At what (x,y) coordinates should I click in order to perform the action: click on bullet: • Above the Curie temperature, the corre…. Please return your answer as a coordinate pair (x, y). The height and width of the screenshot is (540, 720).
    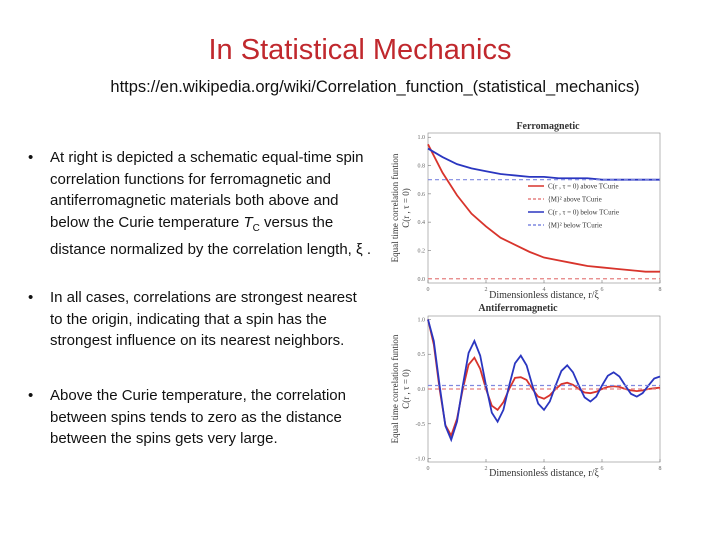
    Looking at the image, I should click on (200, 417).